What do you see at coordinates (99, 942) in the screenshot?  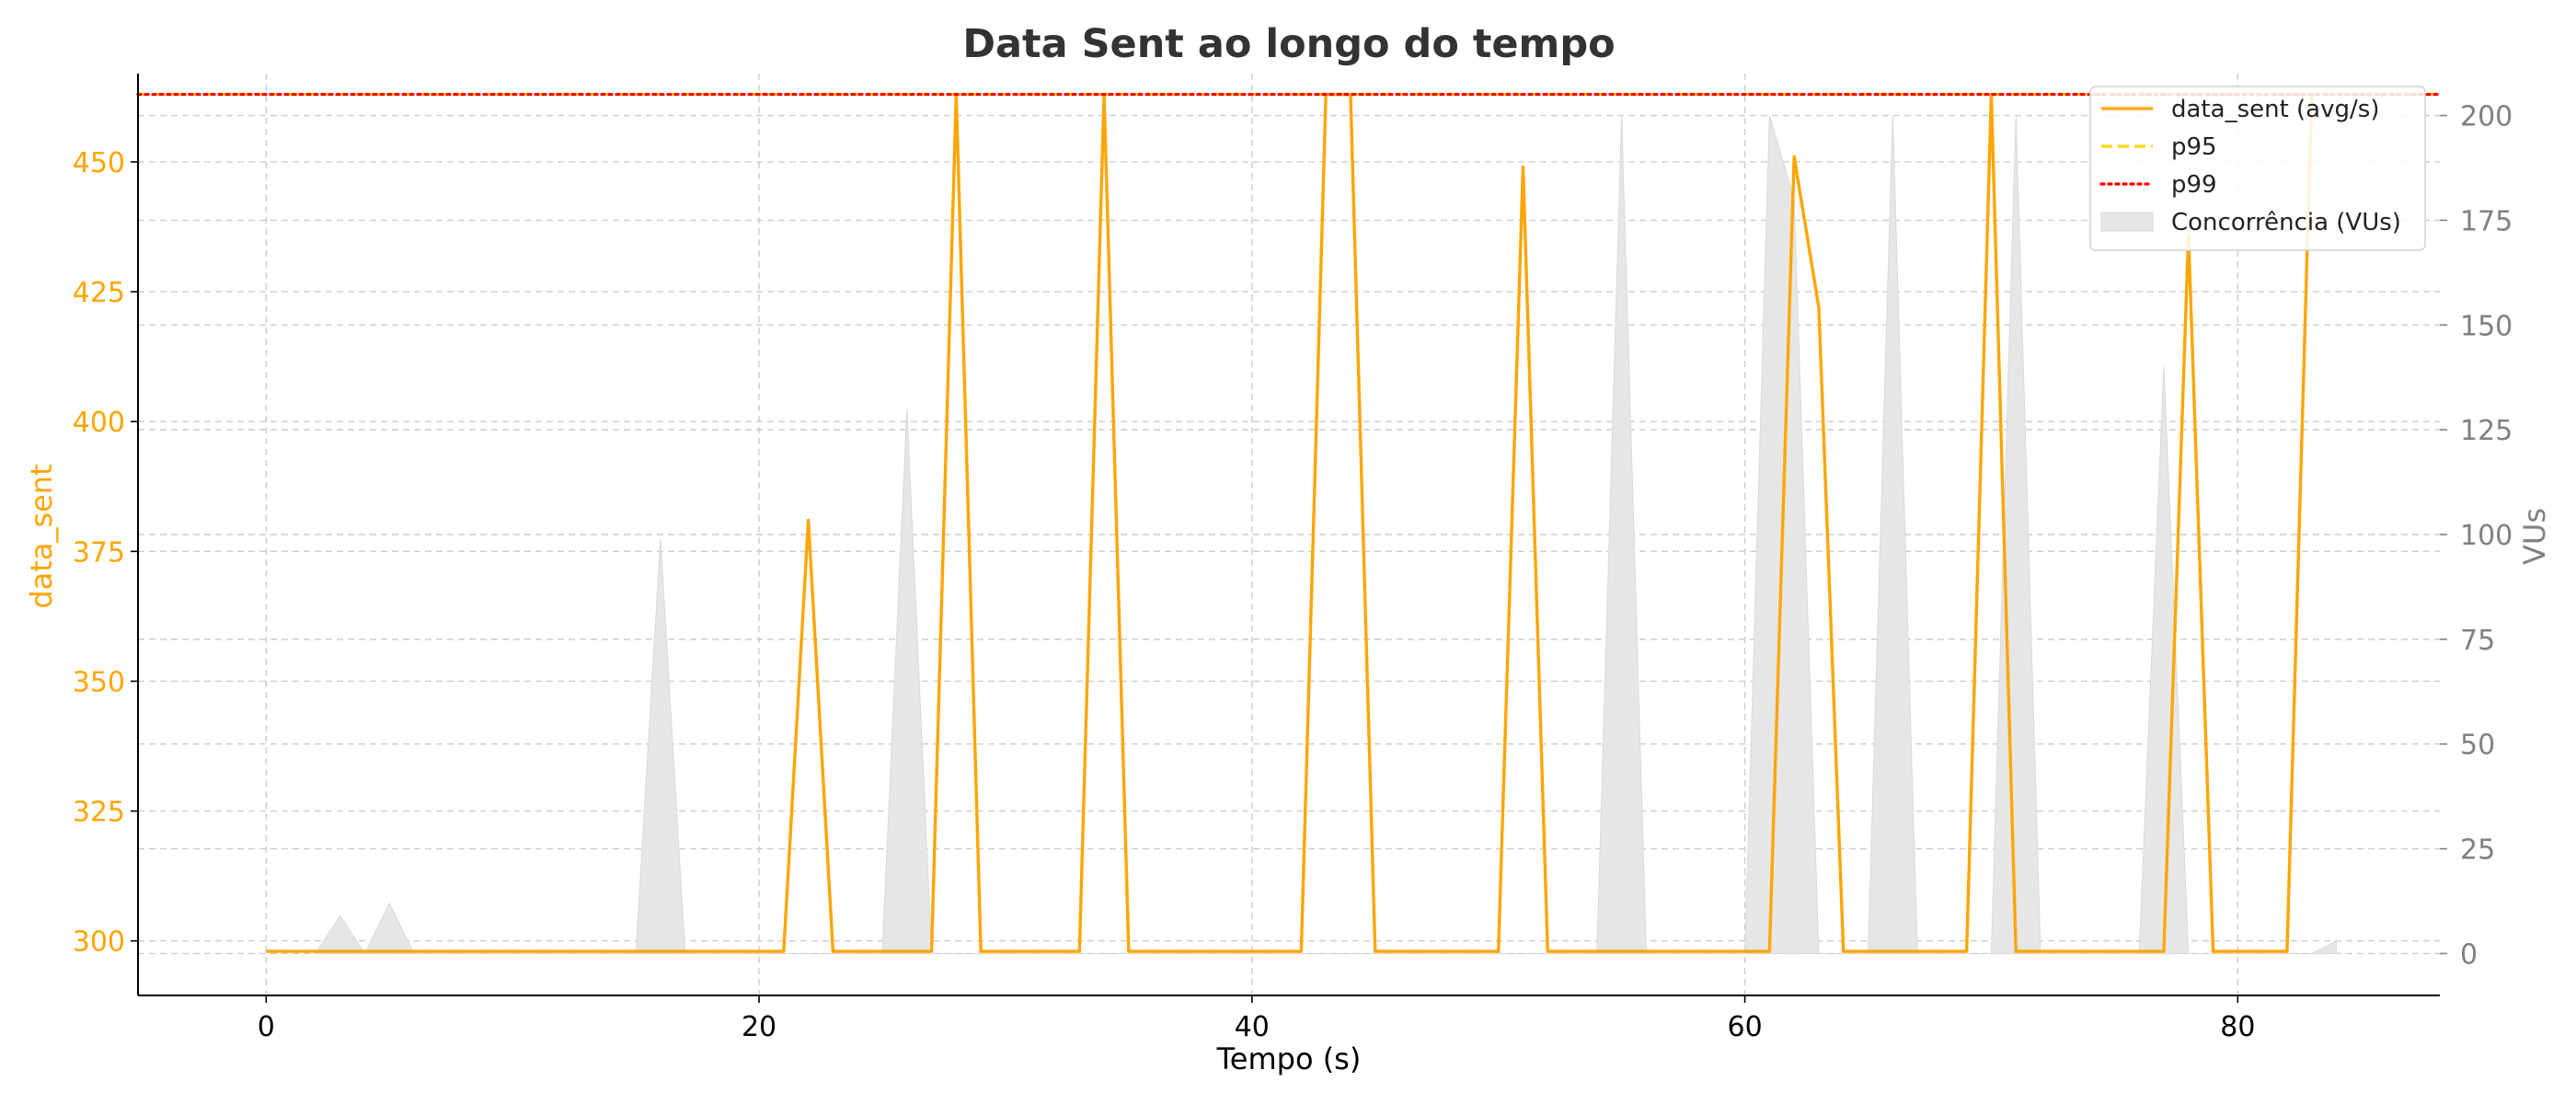 I see `y-tick-label-left: 300` at bounding box center [99, 942].